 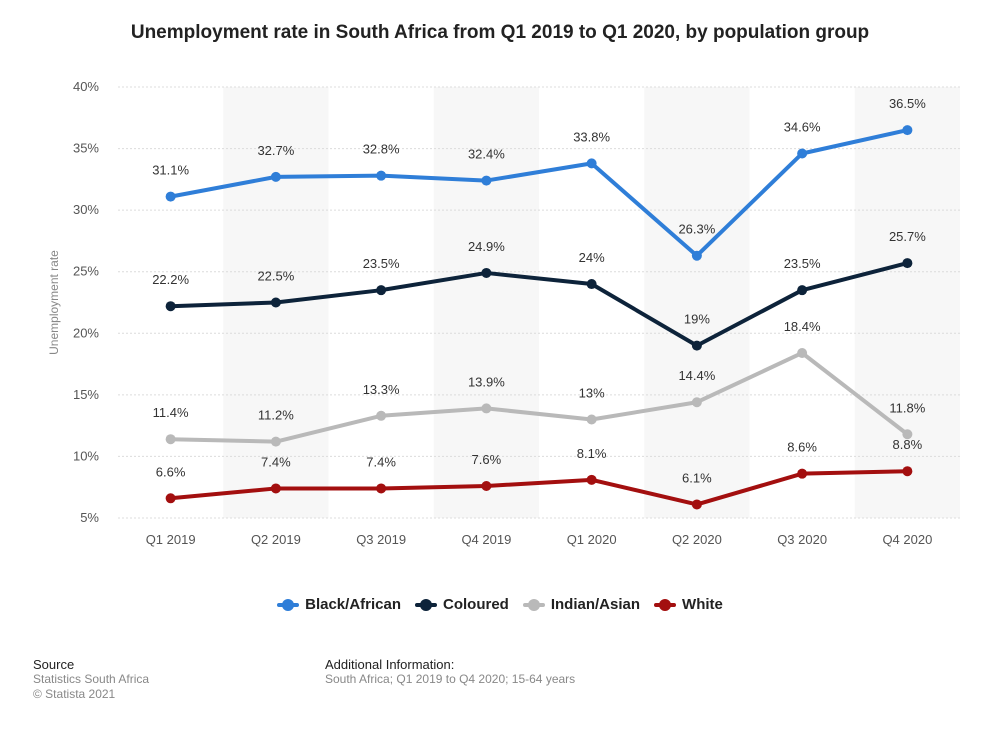 I want to click on data-label: 24.9%, so click(x=486, y=246).